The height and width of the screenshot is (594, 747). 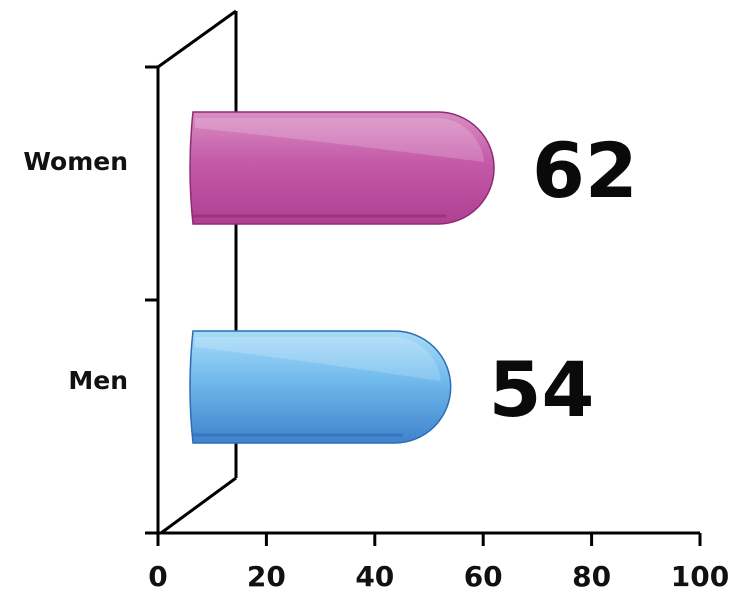 What do you see at coordinates (342, 168) in the screenshot?
I see `bar-women` at bounding box center [342, 168].